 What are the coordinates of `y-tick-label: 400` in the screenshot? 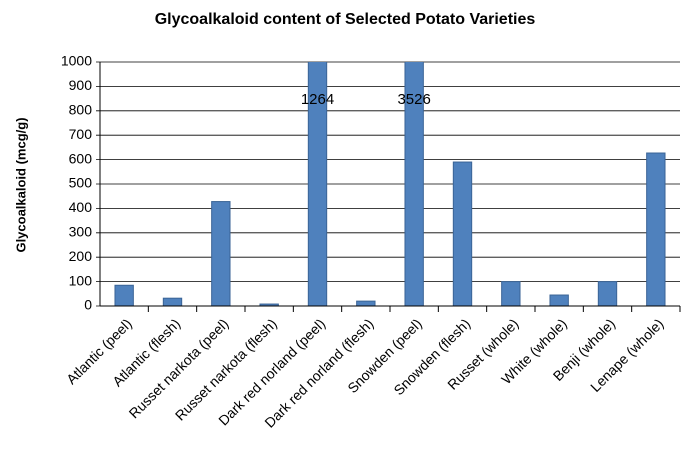 It's located at (81, 207).